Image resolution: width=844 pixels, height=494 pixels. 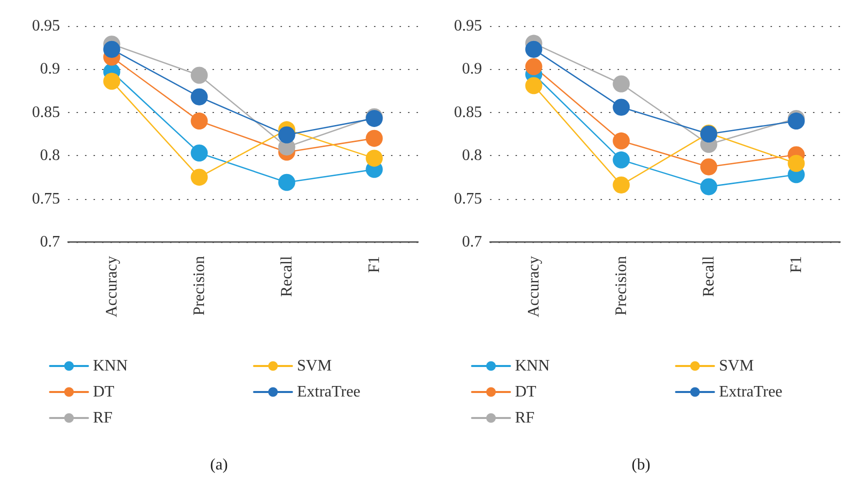 What do you see at coordinates (219, 465) in the screenshot?
I see `text: (a)` at bounding box center [219, 465].